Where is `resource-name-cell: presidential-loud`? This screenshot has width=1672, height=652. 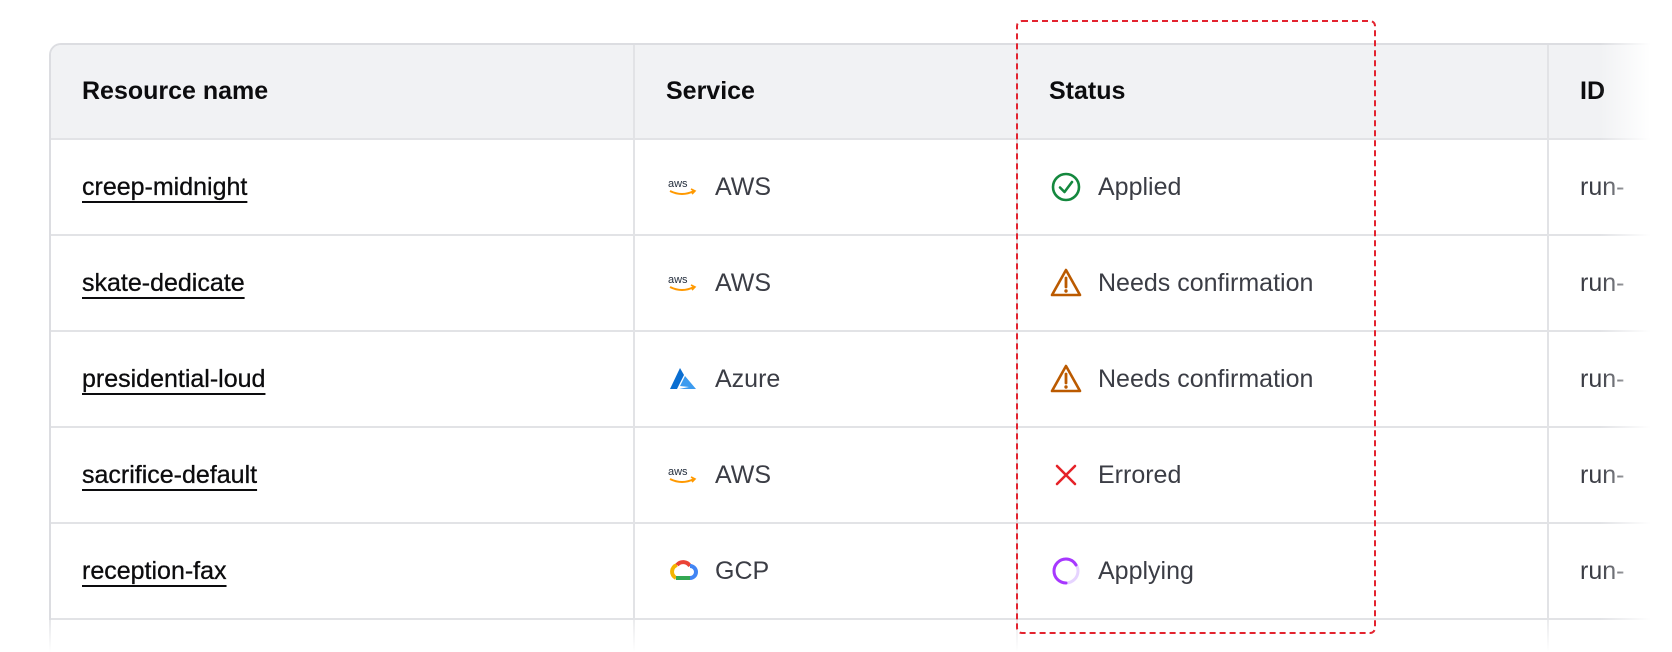
resource-name-cell: presidential-loud is located at coordinates (343, 379).